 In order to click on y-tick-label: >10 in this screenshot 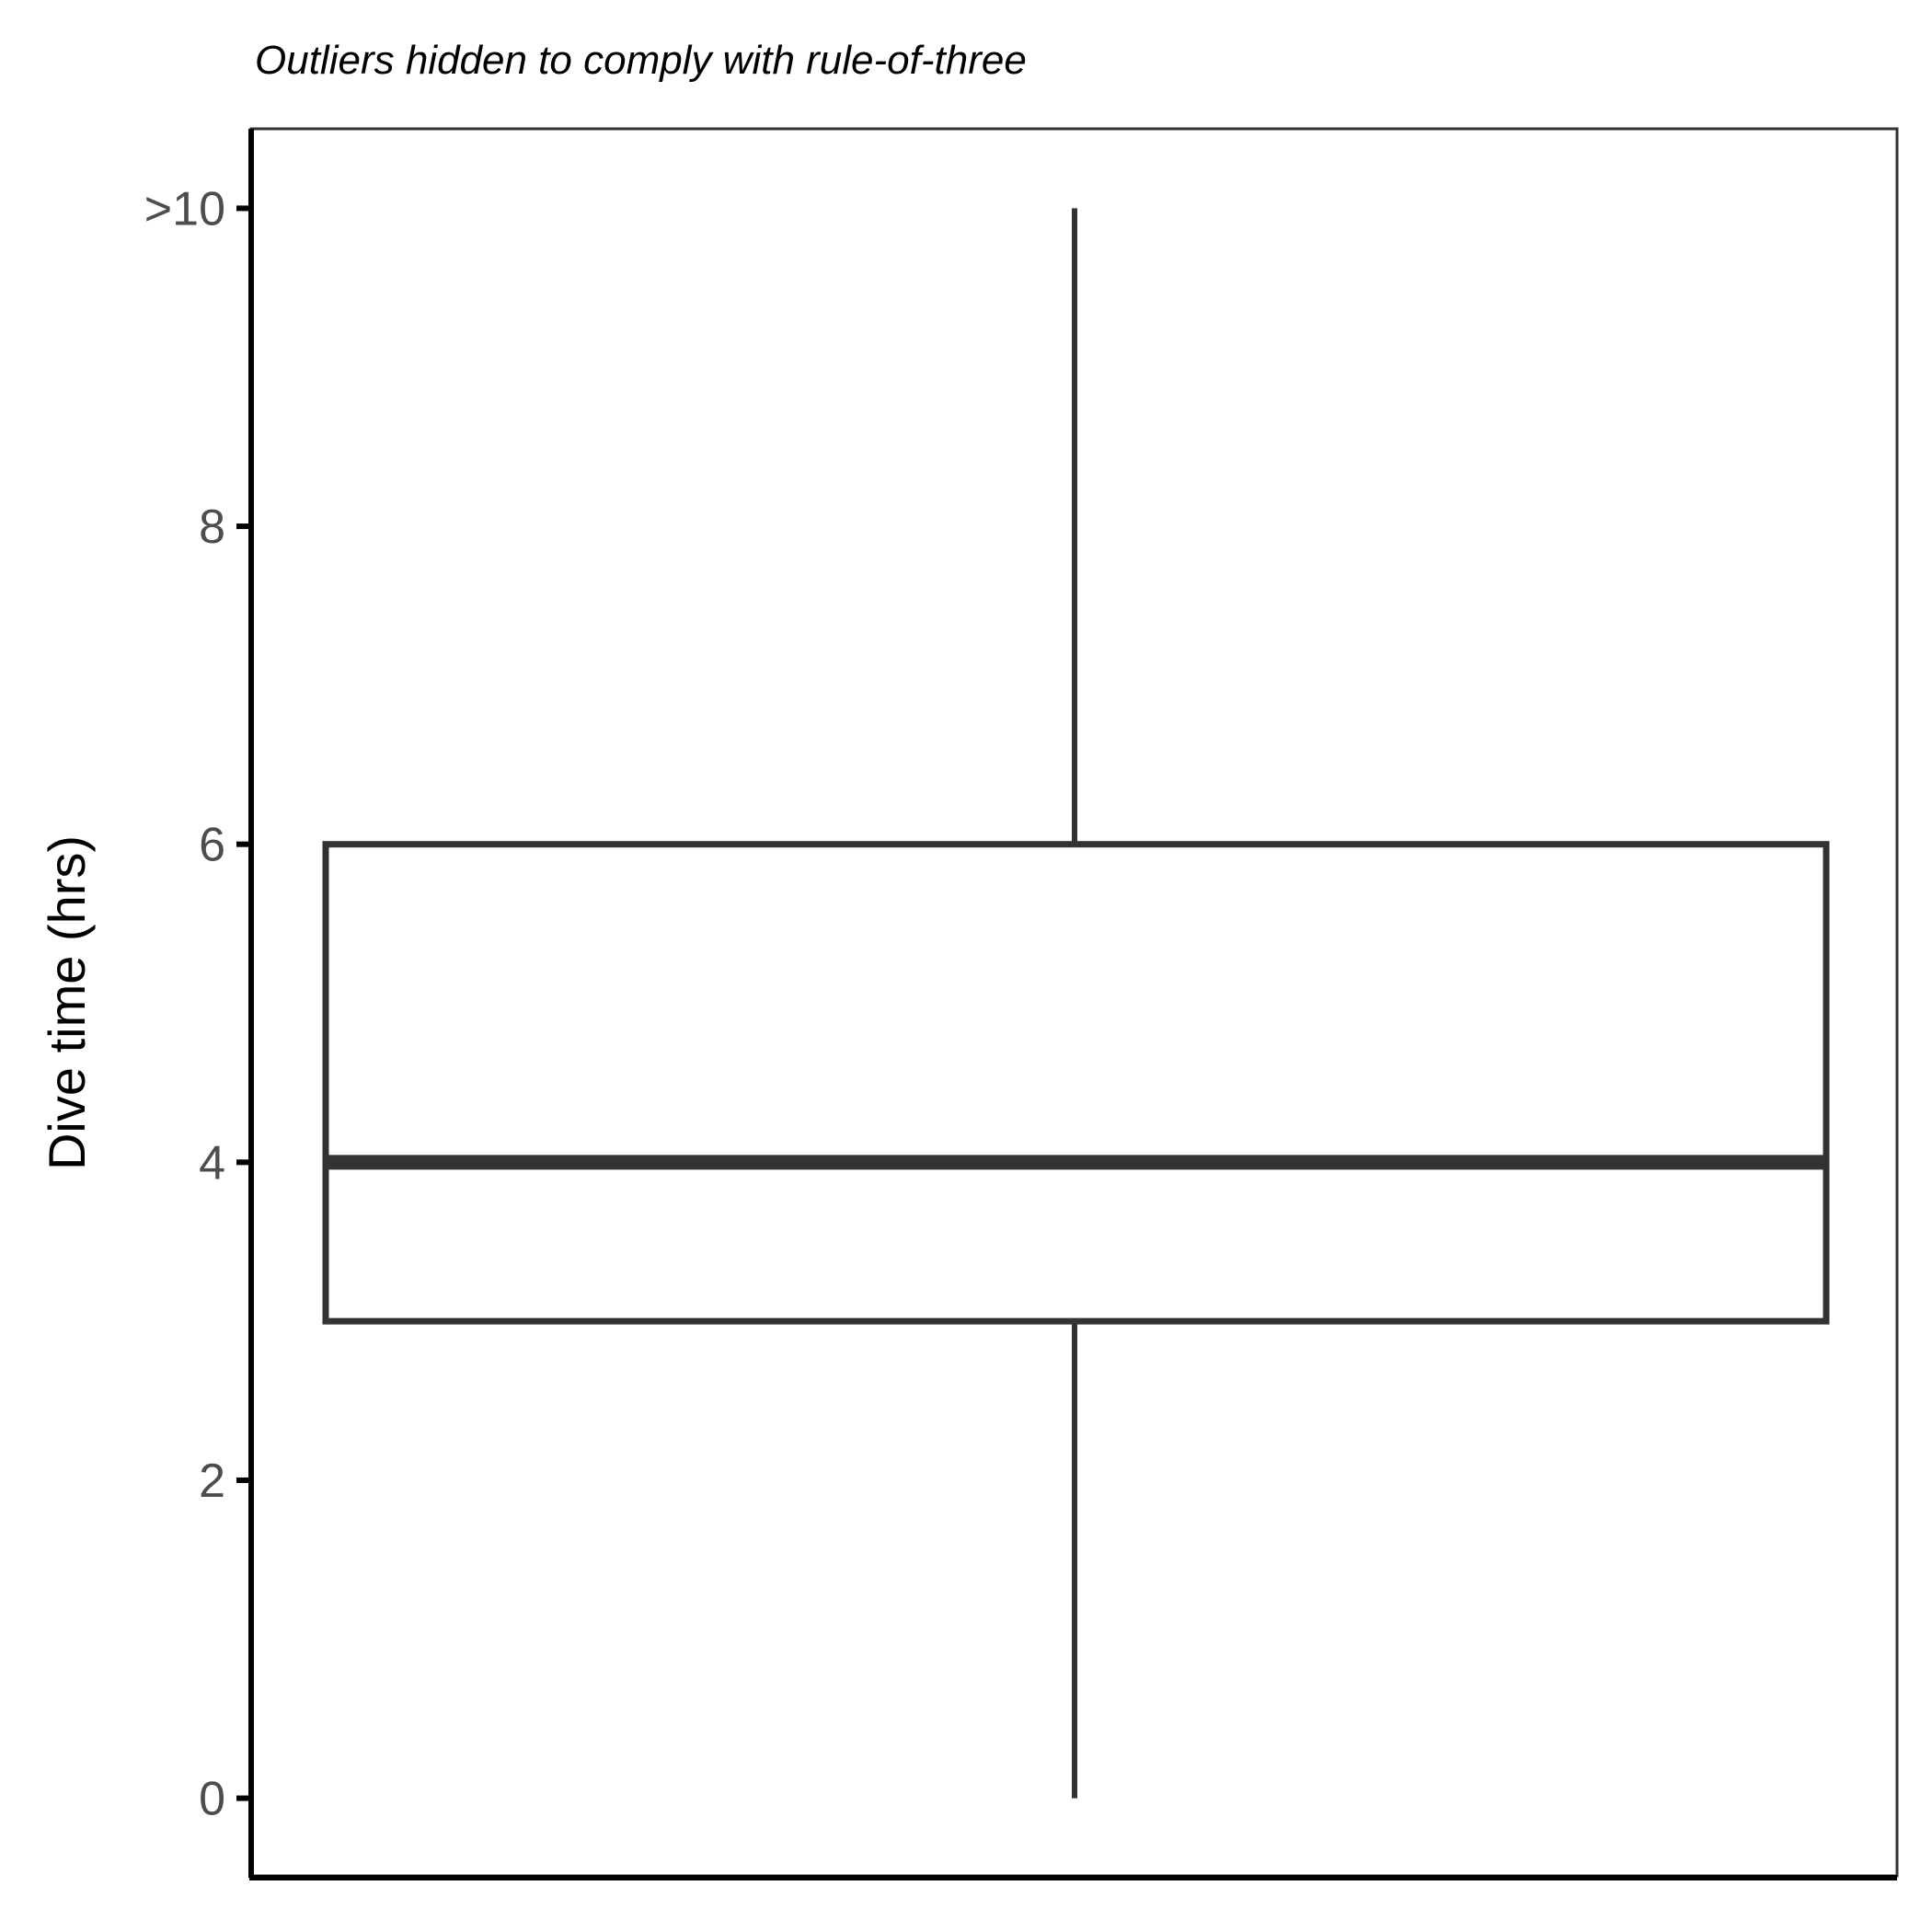, I will do `click(184, 209)`.